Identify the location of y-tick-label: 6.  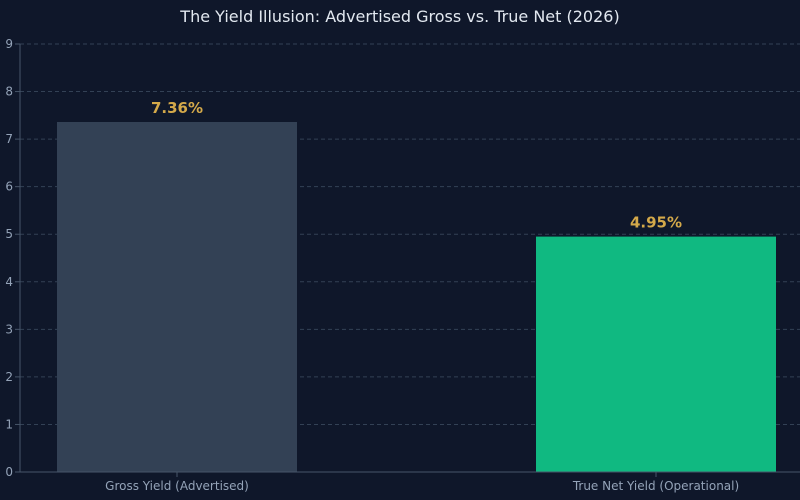
(9, 187).